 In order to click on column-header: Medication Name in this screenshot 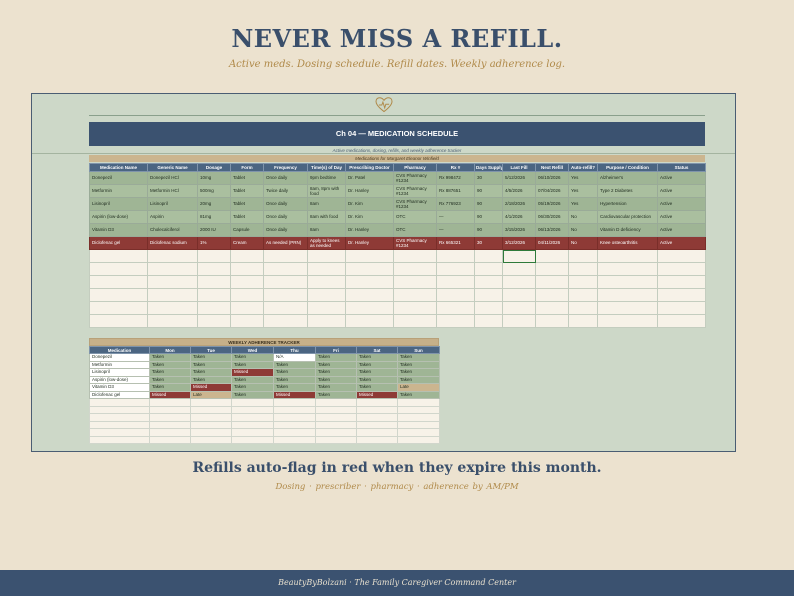, I will do `click(118, 167)`.